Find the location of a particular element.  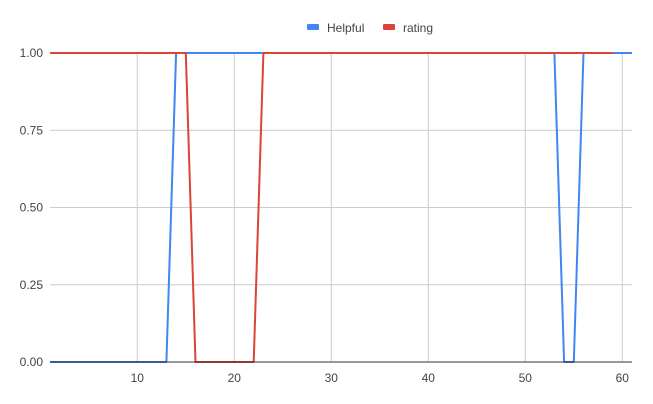

legend-label-rating: rating is located at coordinates (418, 28).